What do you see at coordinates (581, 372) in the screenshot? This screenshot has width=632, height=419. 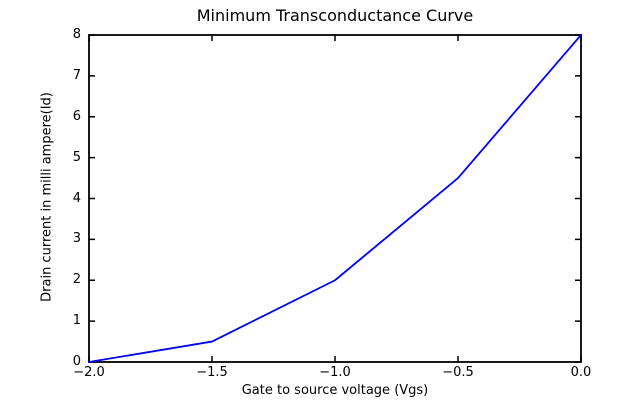 I see `x-tick-label: 0.0` at bounding box center [581, 372].